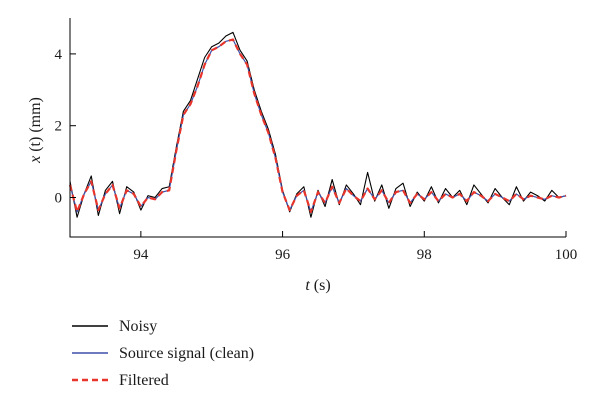 This screenshot has width=600, height=408. Describe the element at coordinates (144, 380) in the screenshot. I see `legend-label-filtered: Filtered` at that location.